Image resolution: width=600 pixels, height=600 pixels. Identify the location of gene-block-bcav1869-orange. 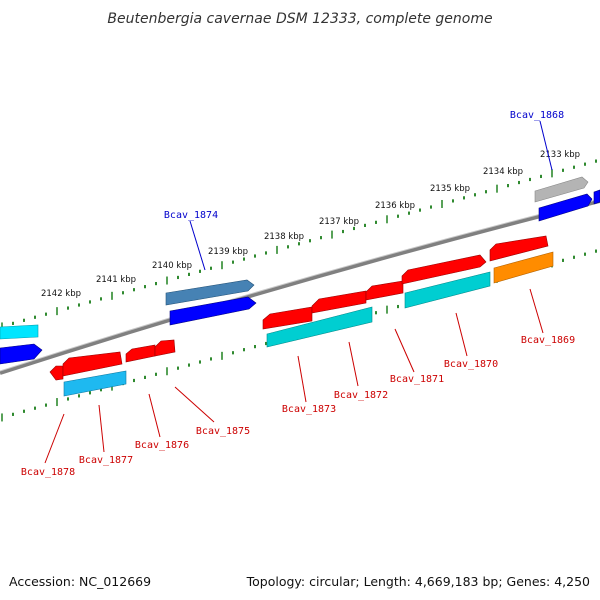
(523, 267).